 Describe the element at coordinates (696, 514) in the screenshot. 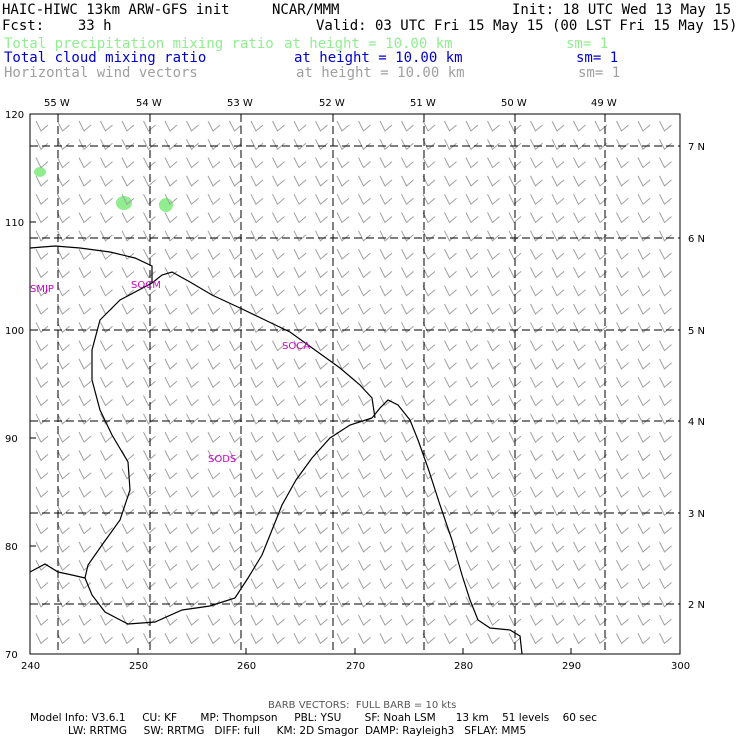

I see `lat-label: 3 N` at that location.